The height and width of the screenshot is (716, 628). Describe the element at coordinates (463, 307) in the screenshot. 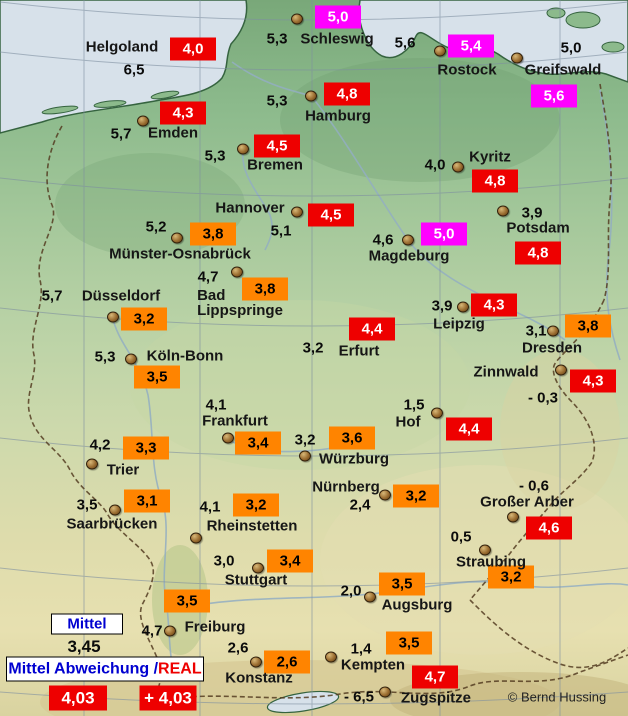

I see `city-marker-leipzig` at that location.